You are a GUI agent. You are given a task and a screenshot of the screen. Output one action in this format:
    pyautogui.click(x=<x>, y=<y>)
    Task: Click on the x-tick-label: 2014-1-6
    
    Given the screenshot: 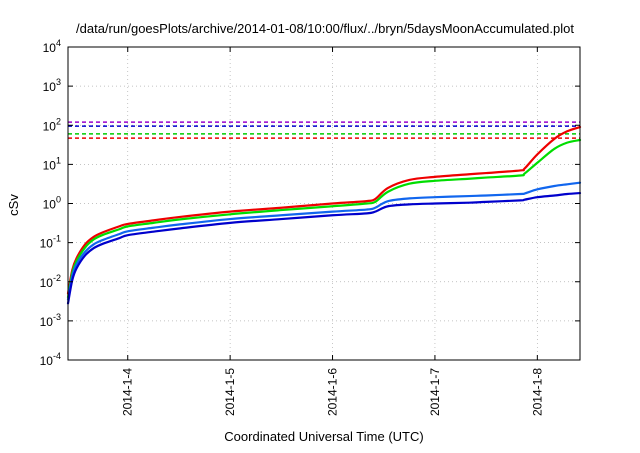 What is the action you would take?
    pyautogui.click(x=333, y=392)
    